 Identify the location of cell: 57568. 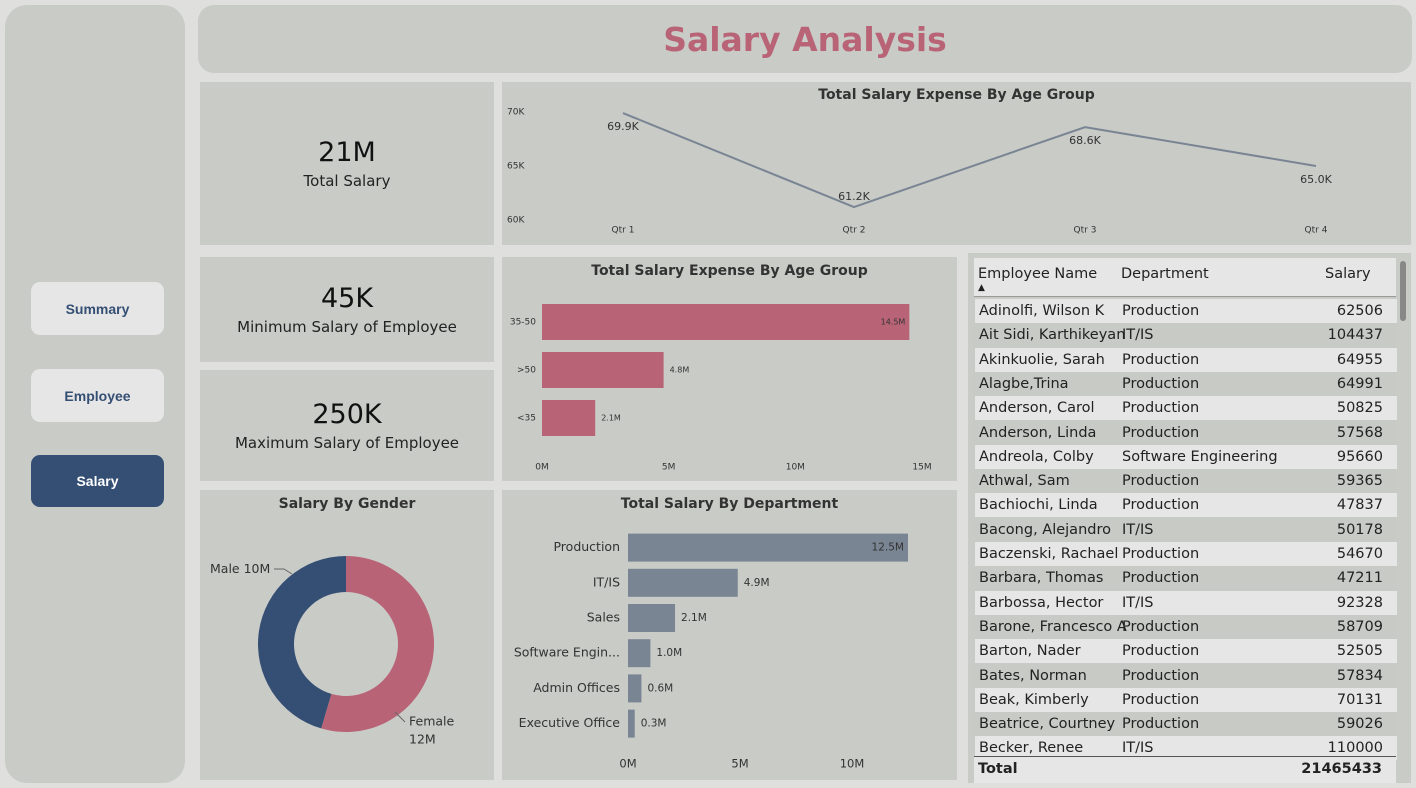
(1359, 432).